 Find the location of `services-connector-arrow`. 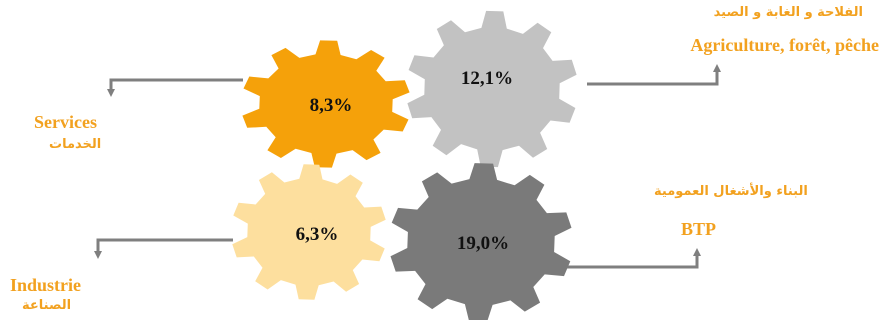

services-connector-arrow is located at coordinates (111, 93).